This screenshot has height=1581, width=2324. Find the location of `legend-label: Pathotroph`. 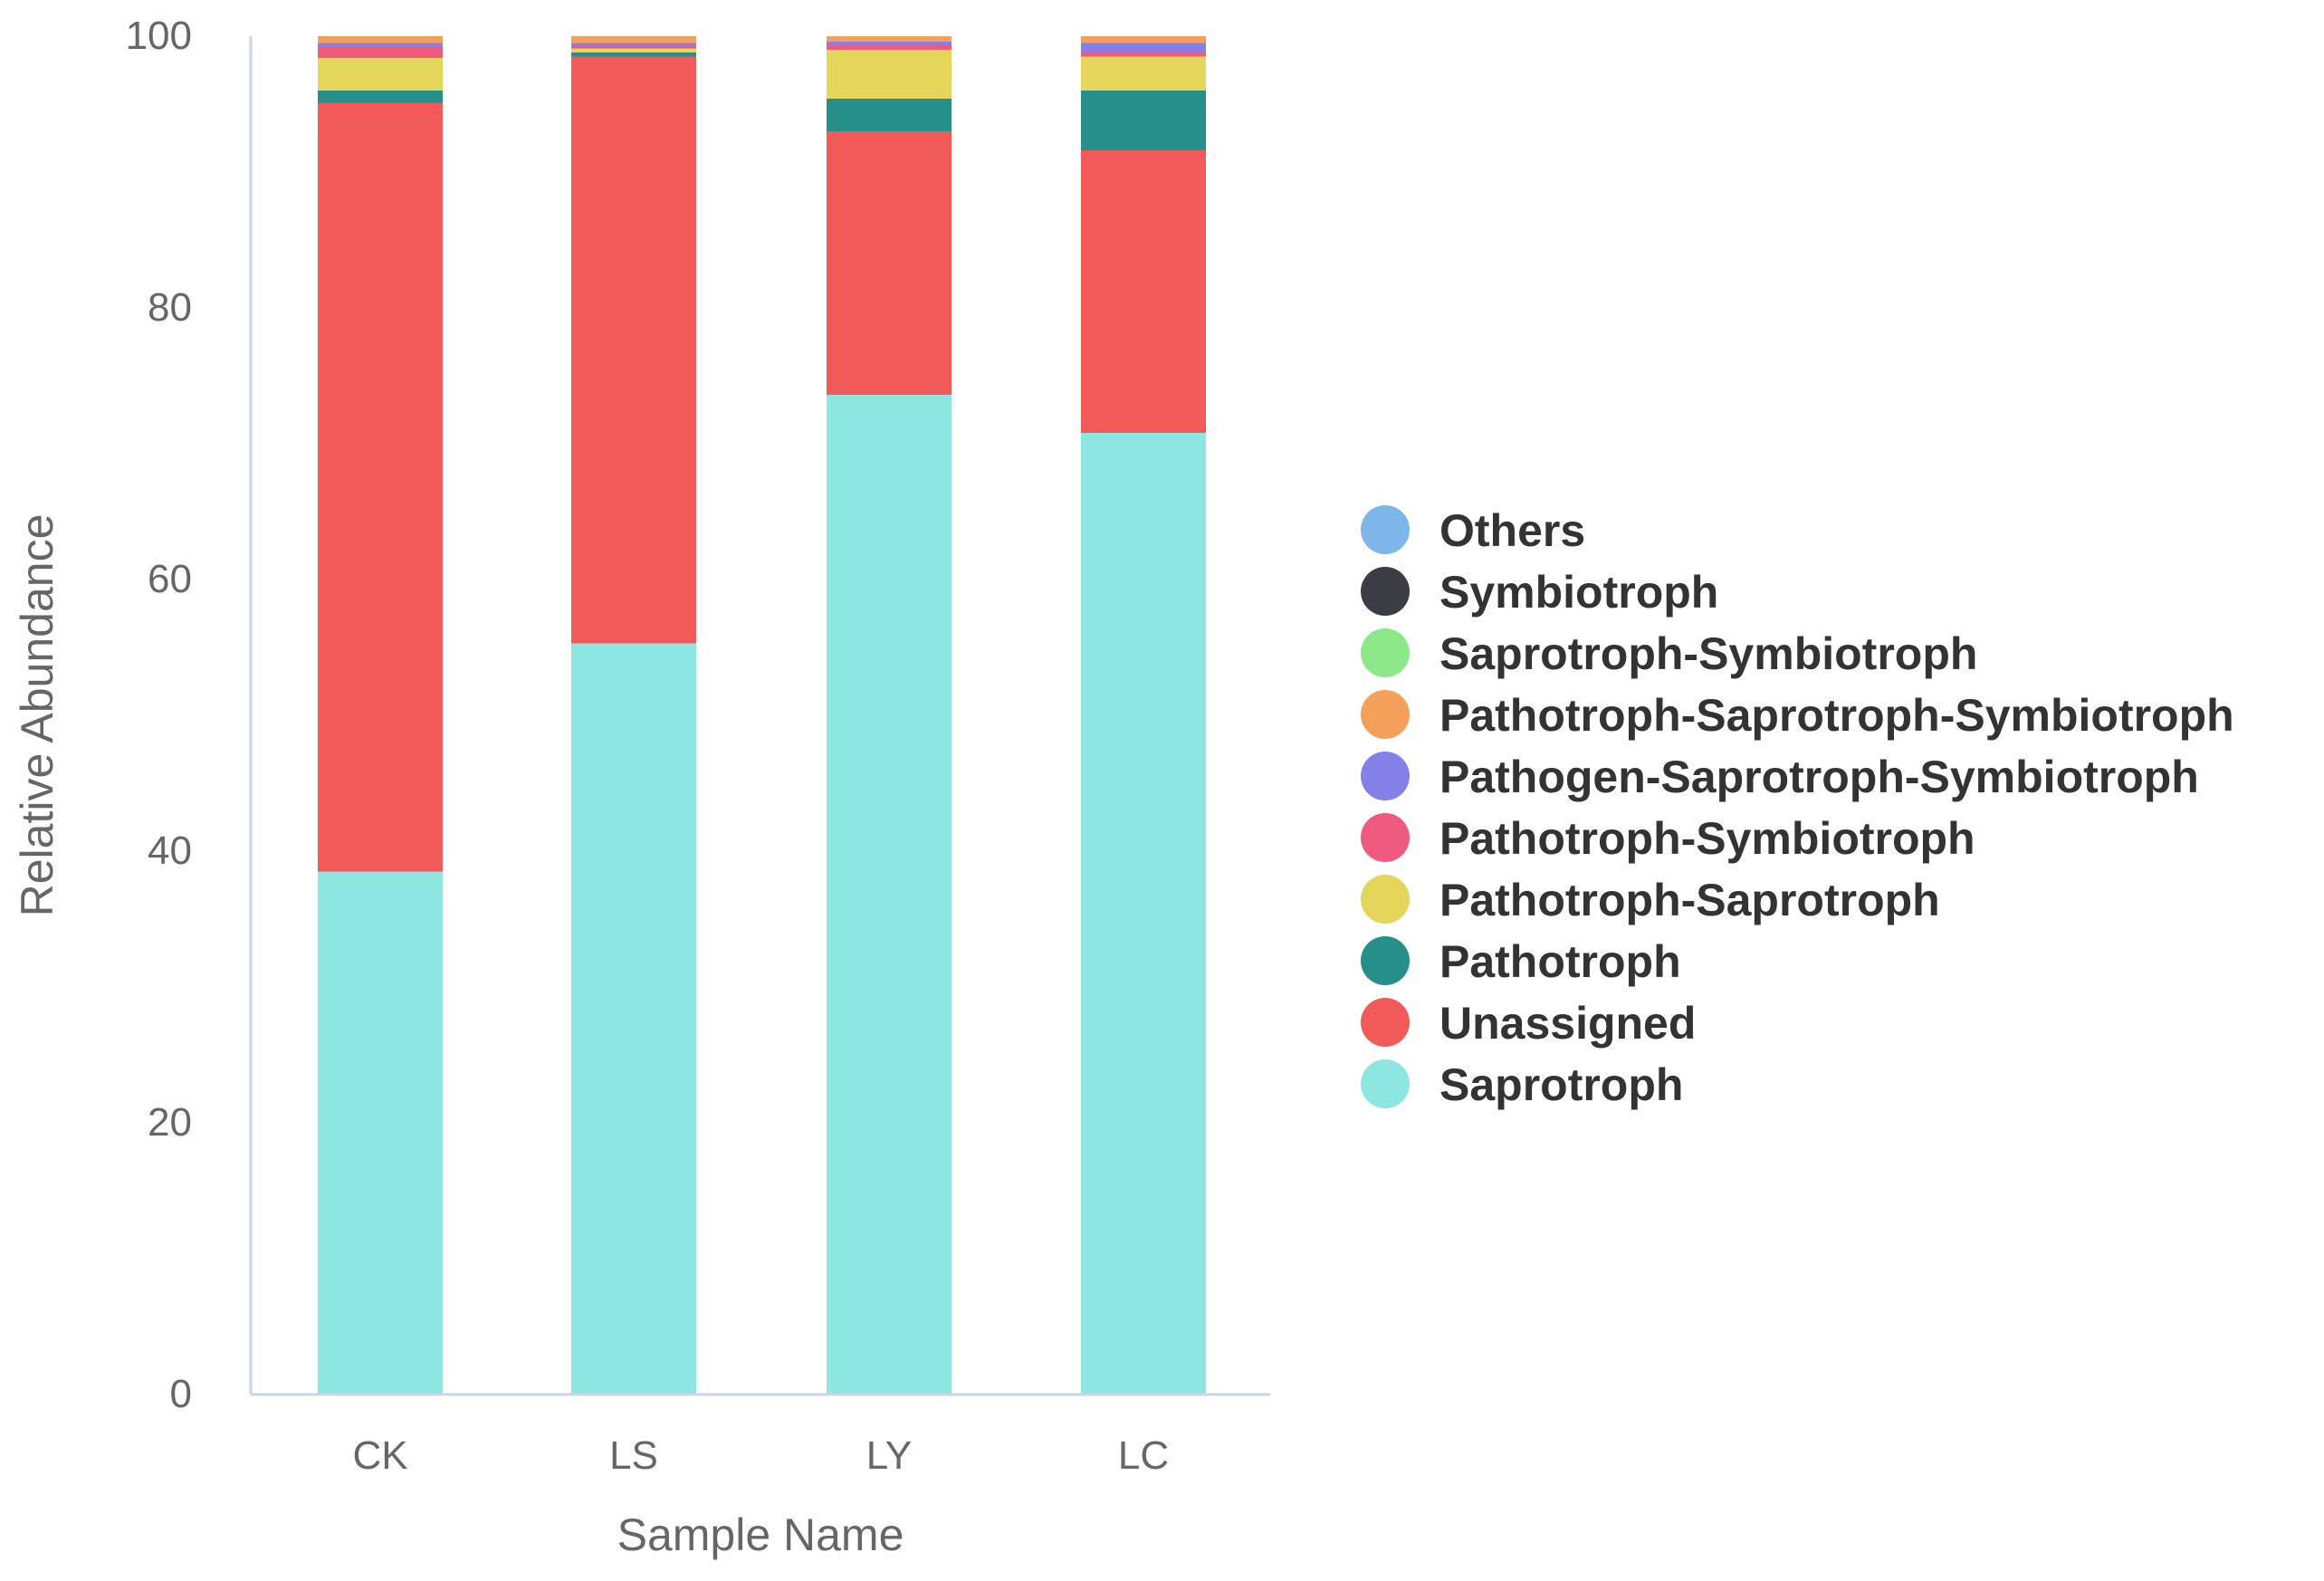

legend-label: Pathotroph is located at coordinates (1560, 961).